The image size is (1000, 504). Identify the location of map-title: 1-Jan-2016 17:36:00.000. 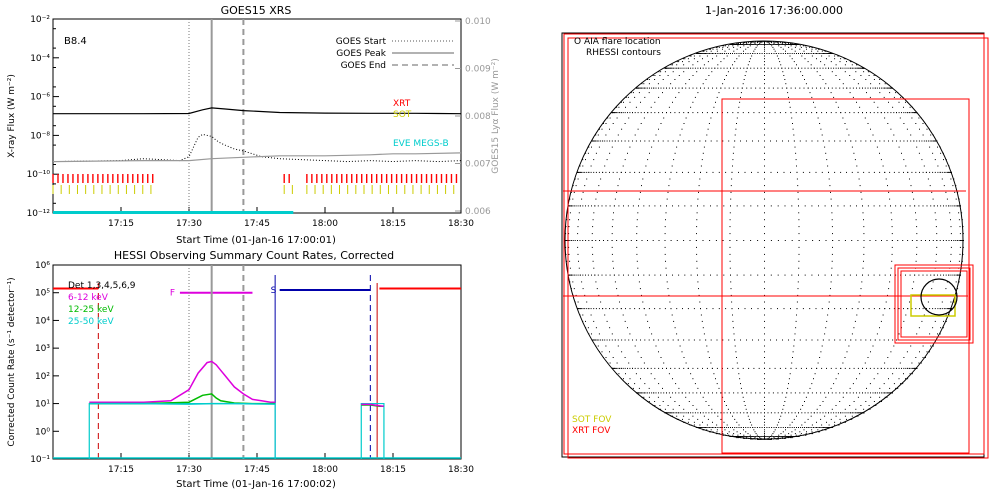
(774, 10).